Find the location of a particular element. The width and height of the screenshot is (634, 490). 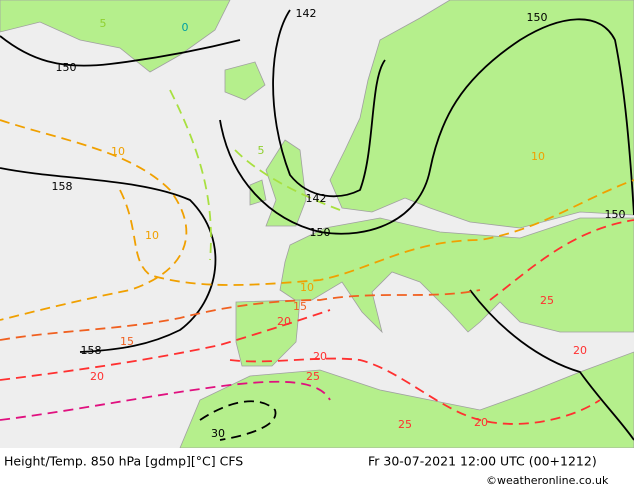

contour-label: 30 is located at coordinates (218, 433).